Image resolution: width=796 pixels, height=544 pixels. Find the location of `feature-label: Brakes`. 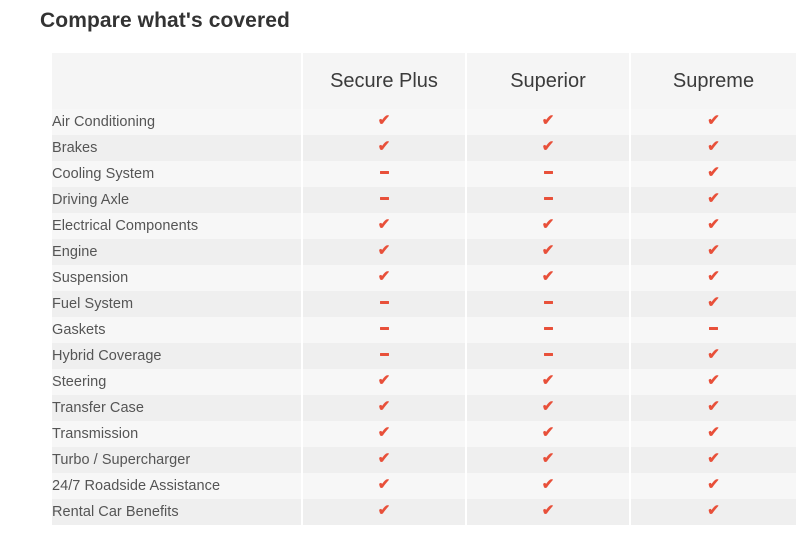

feature-label: Brakes is located at coordinates (177, 148).